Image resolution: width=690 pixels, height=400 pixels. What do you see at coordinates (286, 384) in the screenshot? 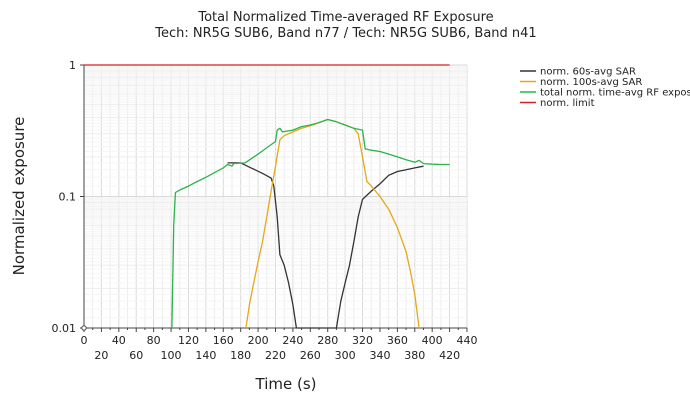
I see `x-axis-title: Time (s)` at bounding box center [286, 384].